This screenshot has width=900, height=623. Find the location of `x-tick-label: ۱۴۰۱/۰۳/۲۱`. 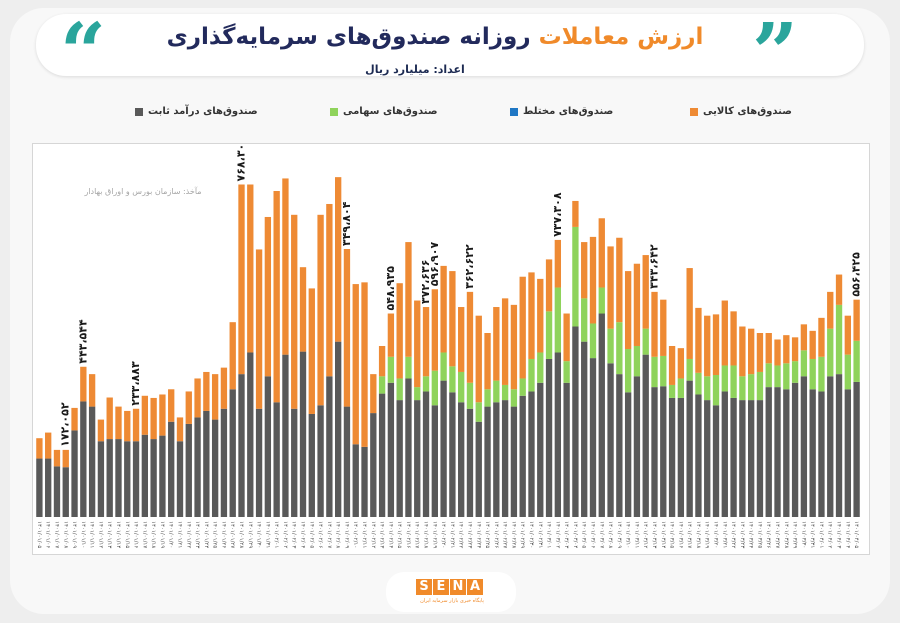

x-tick-label: ۱۴۰۱/۰۳/۲۱ is located at coordinates (724, 534).